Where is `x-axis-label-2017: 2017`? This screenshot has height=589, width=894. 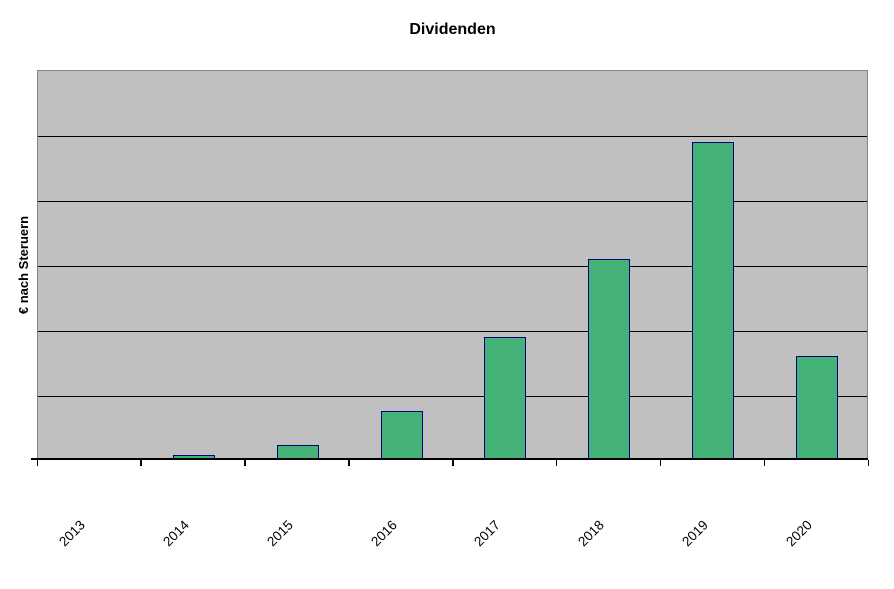 x-axis-label-2017: 2017 is located at coordinates (487, 533).